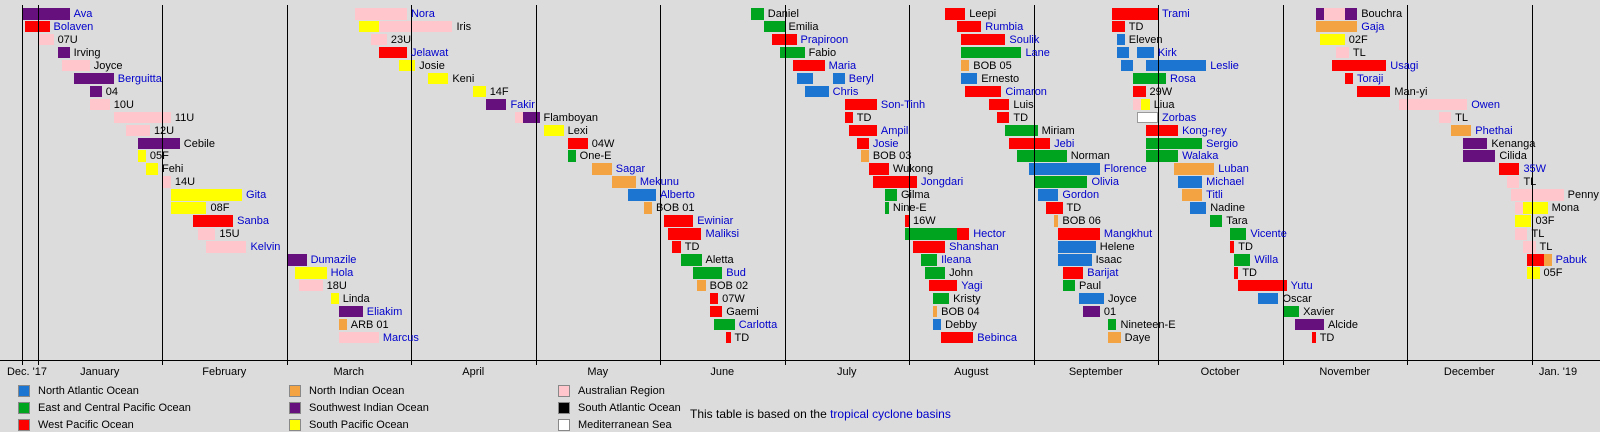 This screenshot has height=440, width=1600. What do you see at coordinates (824, 39) in the screenshot?
I see `storm-label: Prapiroon` at bounding box center [824, 39].